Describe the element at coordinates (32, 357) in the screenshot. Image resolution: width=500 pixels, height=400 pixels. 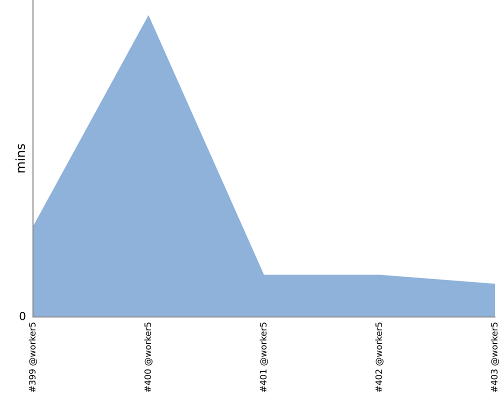
I see `x-tick-label: #399 @worker5` at that location.